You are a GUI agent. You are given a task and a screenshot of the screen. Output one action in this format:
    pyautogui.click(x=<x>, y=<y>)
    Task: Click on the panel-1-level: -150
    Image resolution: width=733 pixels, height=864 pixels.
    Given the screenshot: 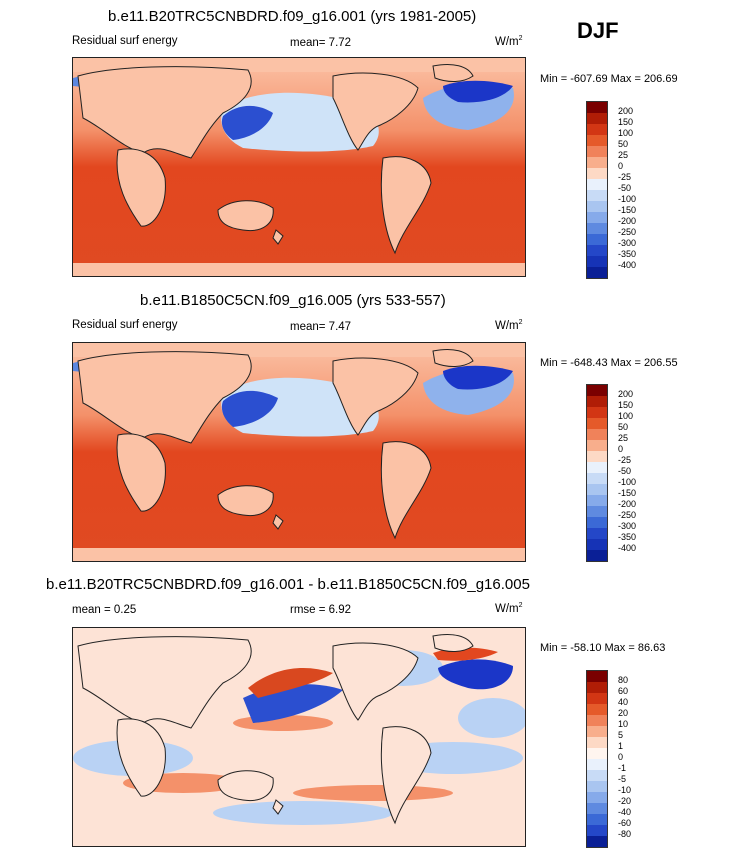 What is the action you would take?
    pyautogui.click(x=627, y=210)
    